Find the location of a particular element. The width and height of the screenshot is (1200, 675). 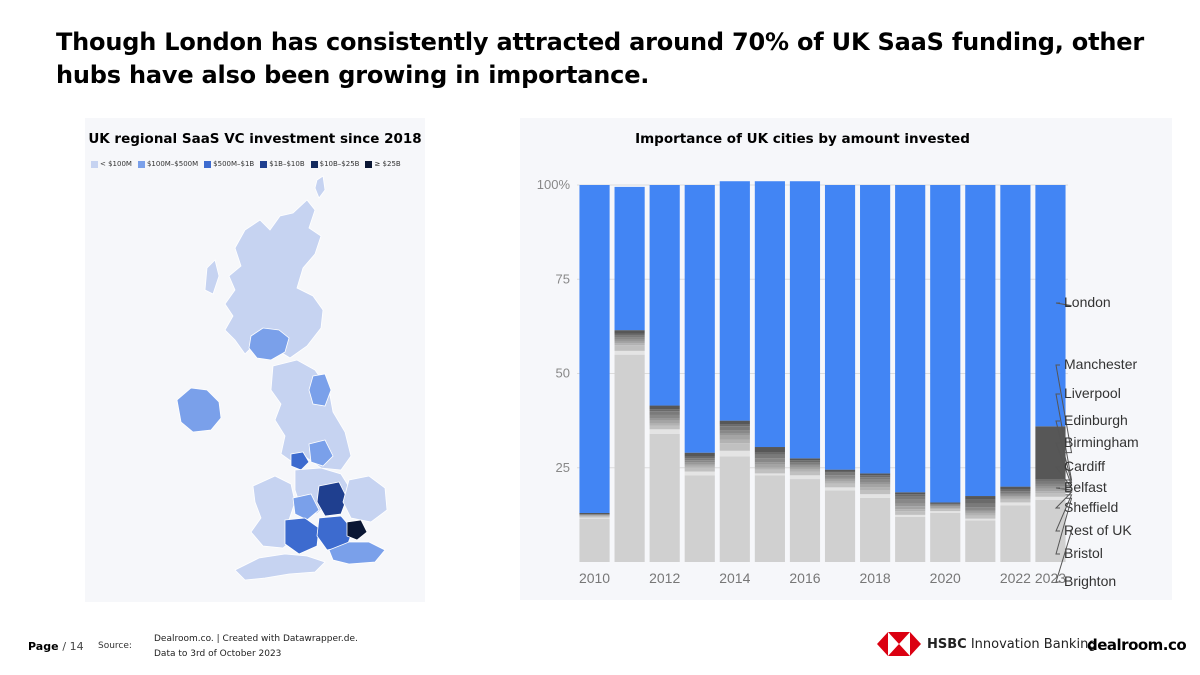

x-tick-label: 2014 is located at coordinates (734, 578).